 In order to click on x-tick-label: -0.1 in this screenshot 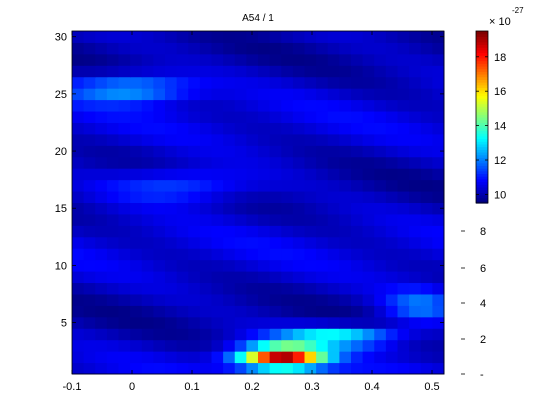, I will do `click(72, 387)`.